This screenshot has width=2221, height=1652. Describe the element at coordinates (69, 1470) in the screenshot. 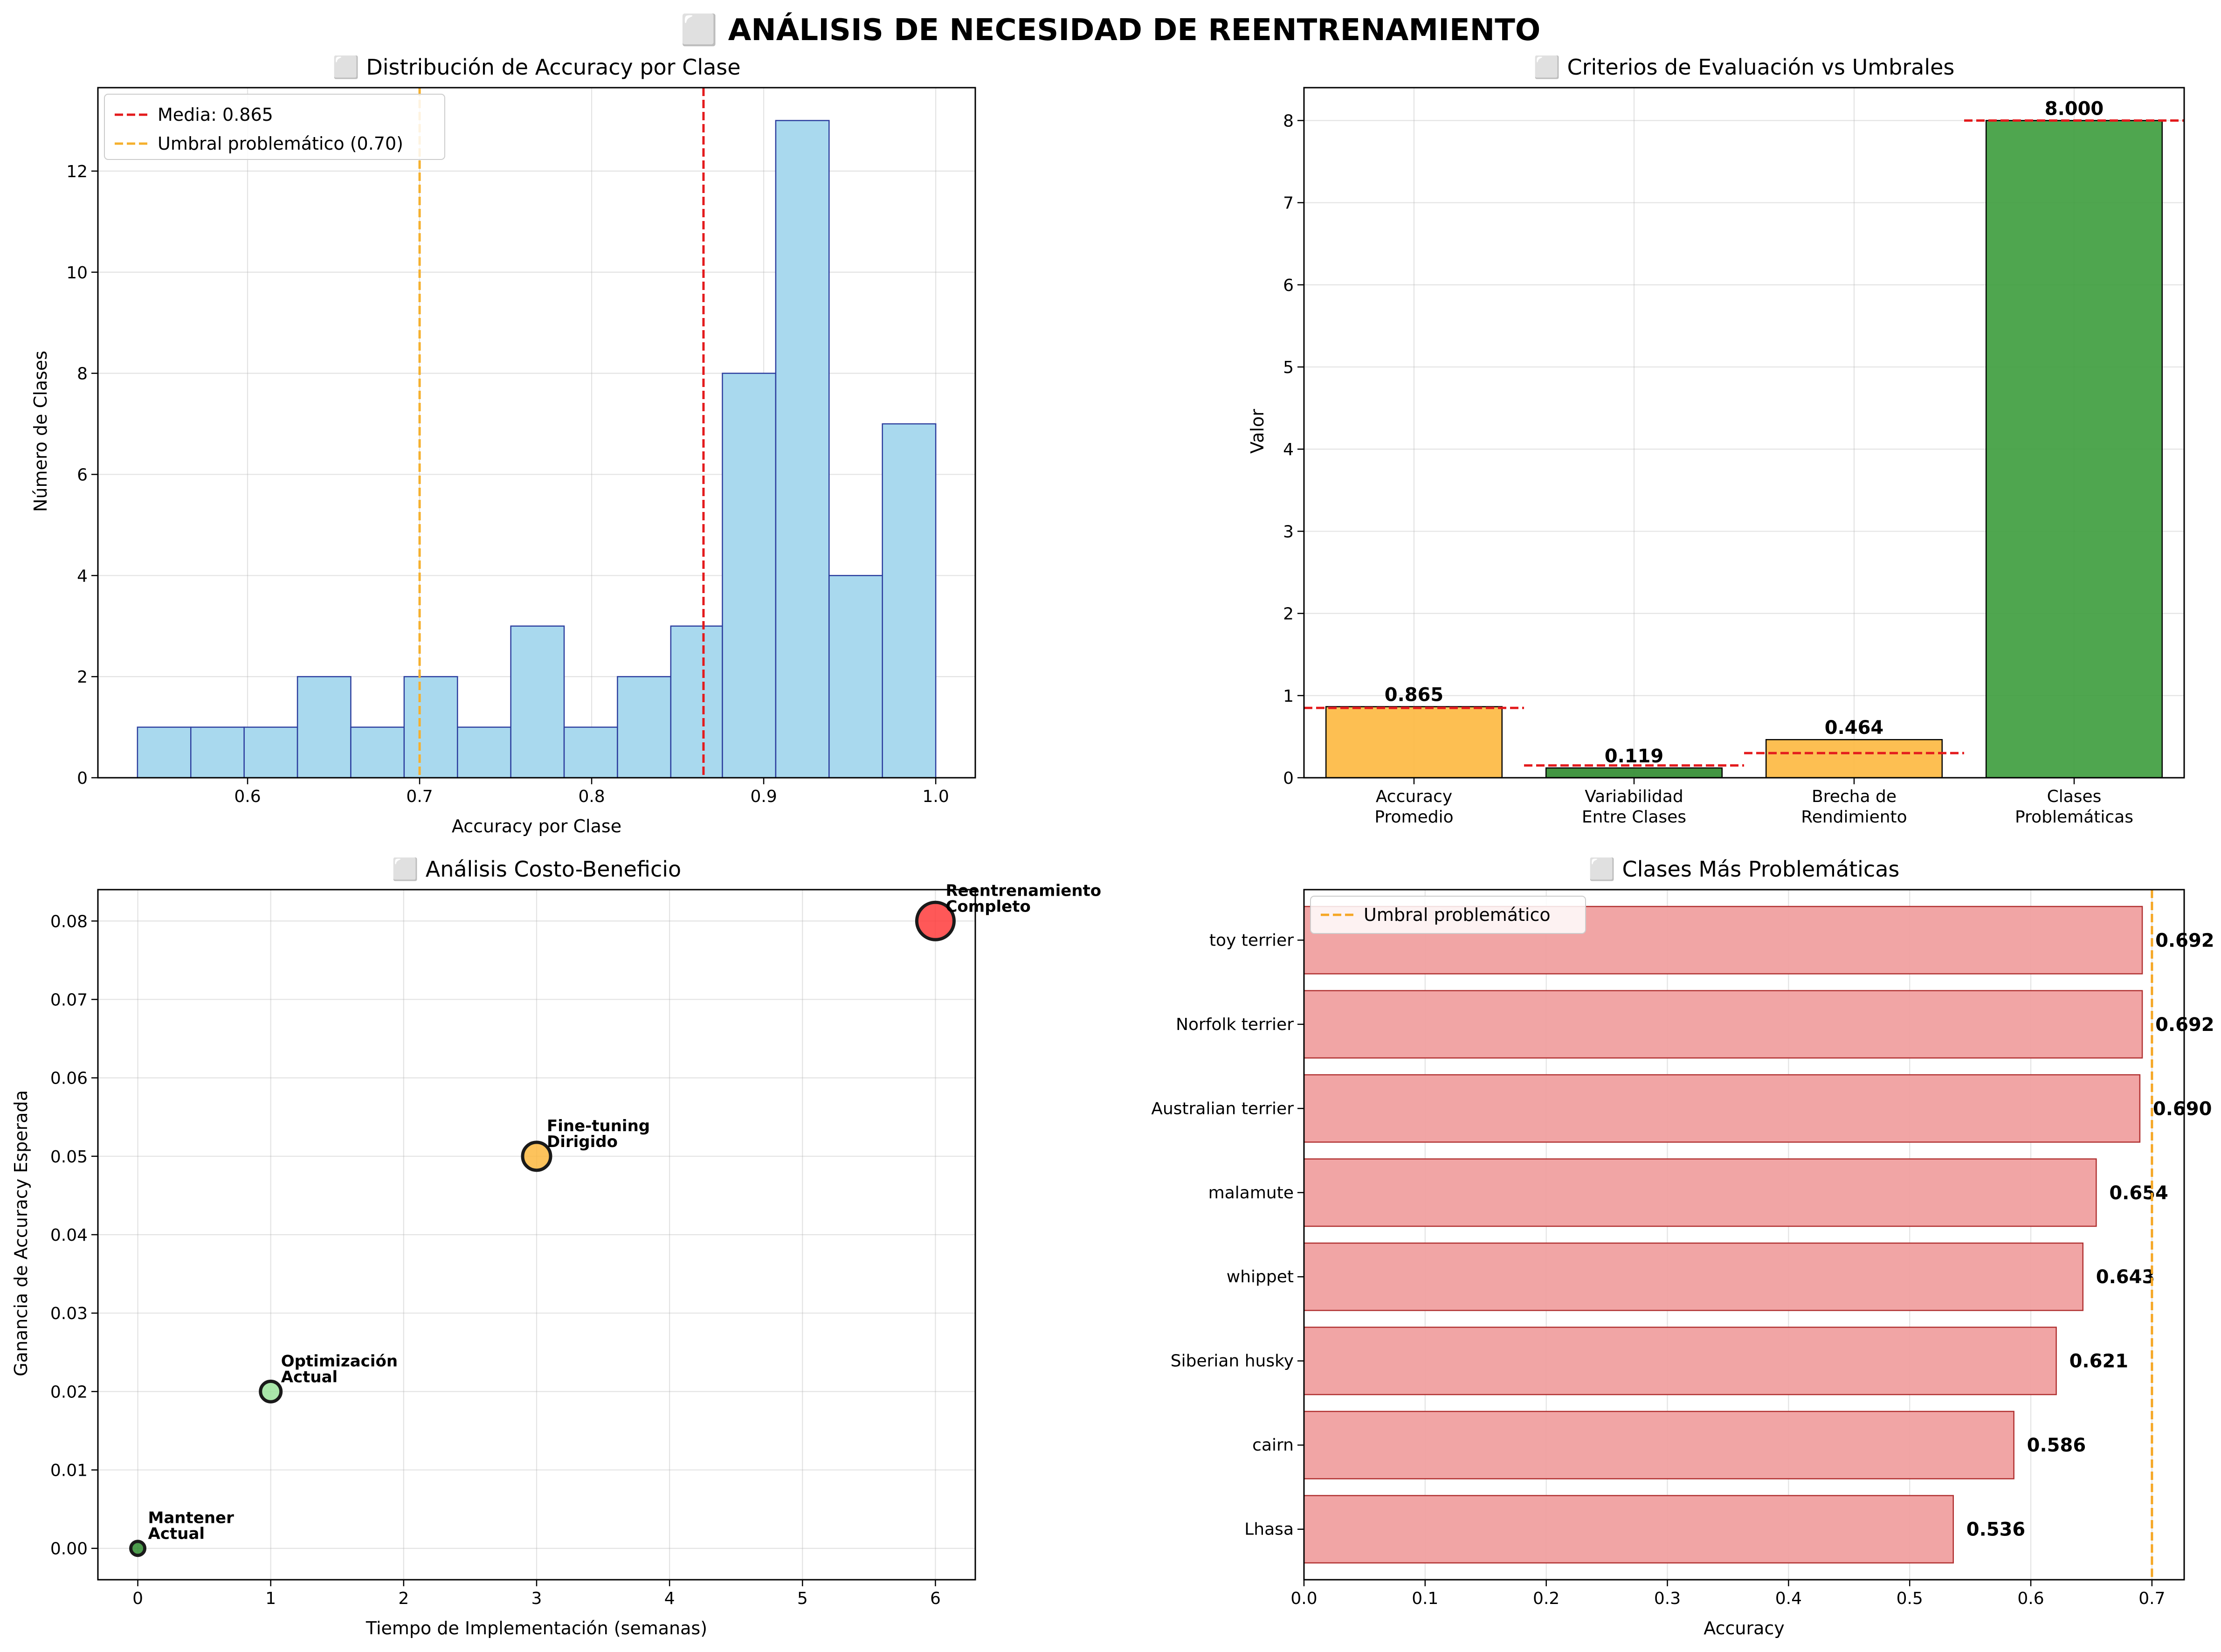

I see `y-tick-label: 0.01` at that location.